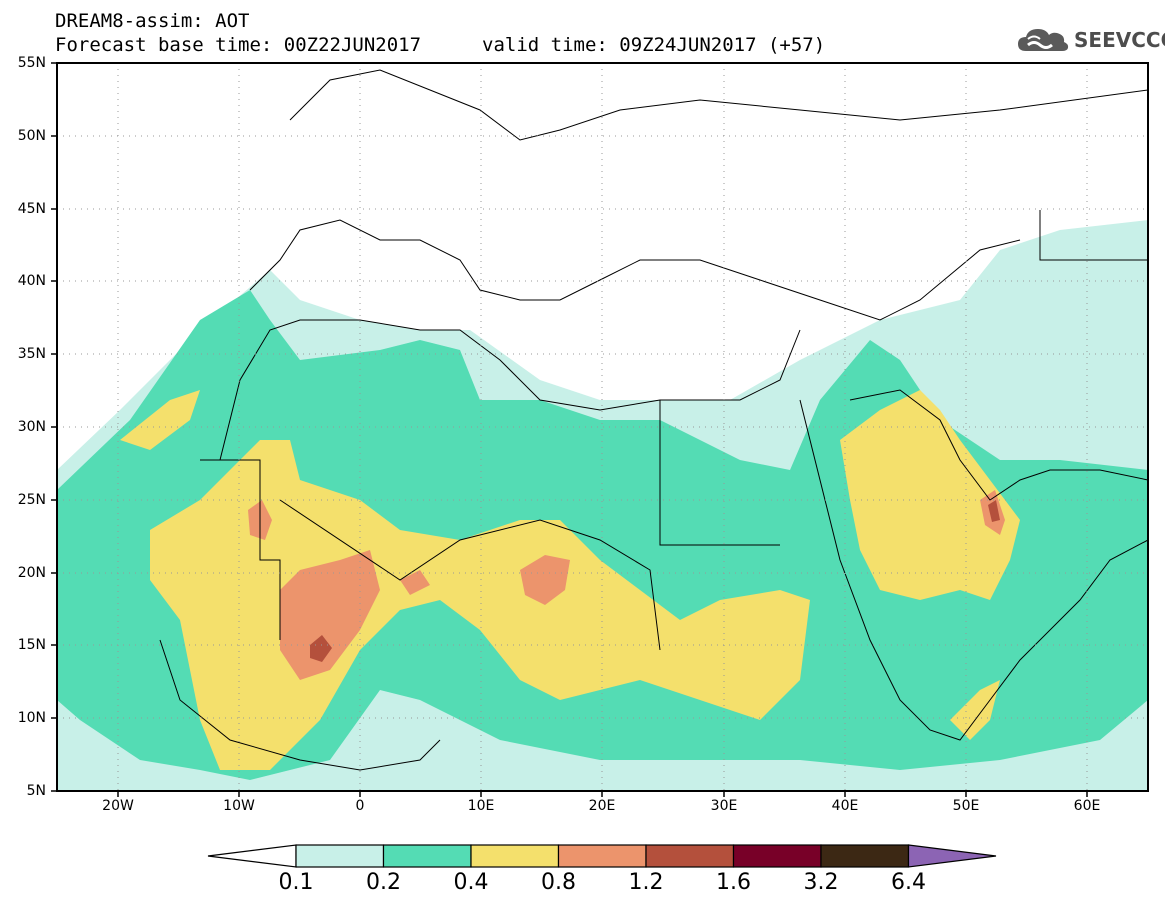 This screenshot has width=1165, height=905. What do you see at coordinates (481, 806) in the screenshot?
I see `lon-label-10e: 10E` at bounding box center [481, 806].